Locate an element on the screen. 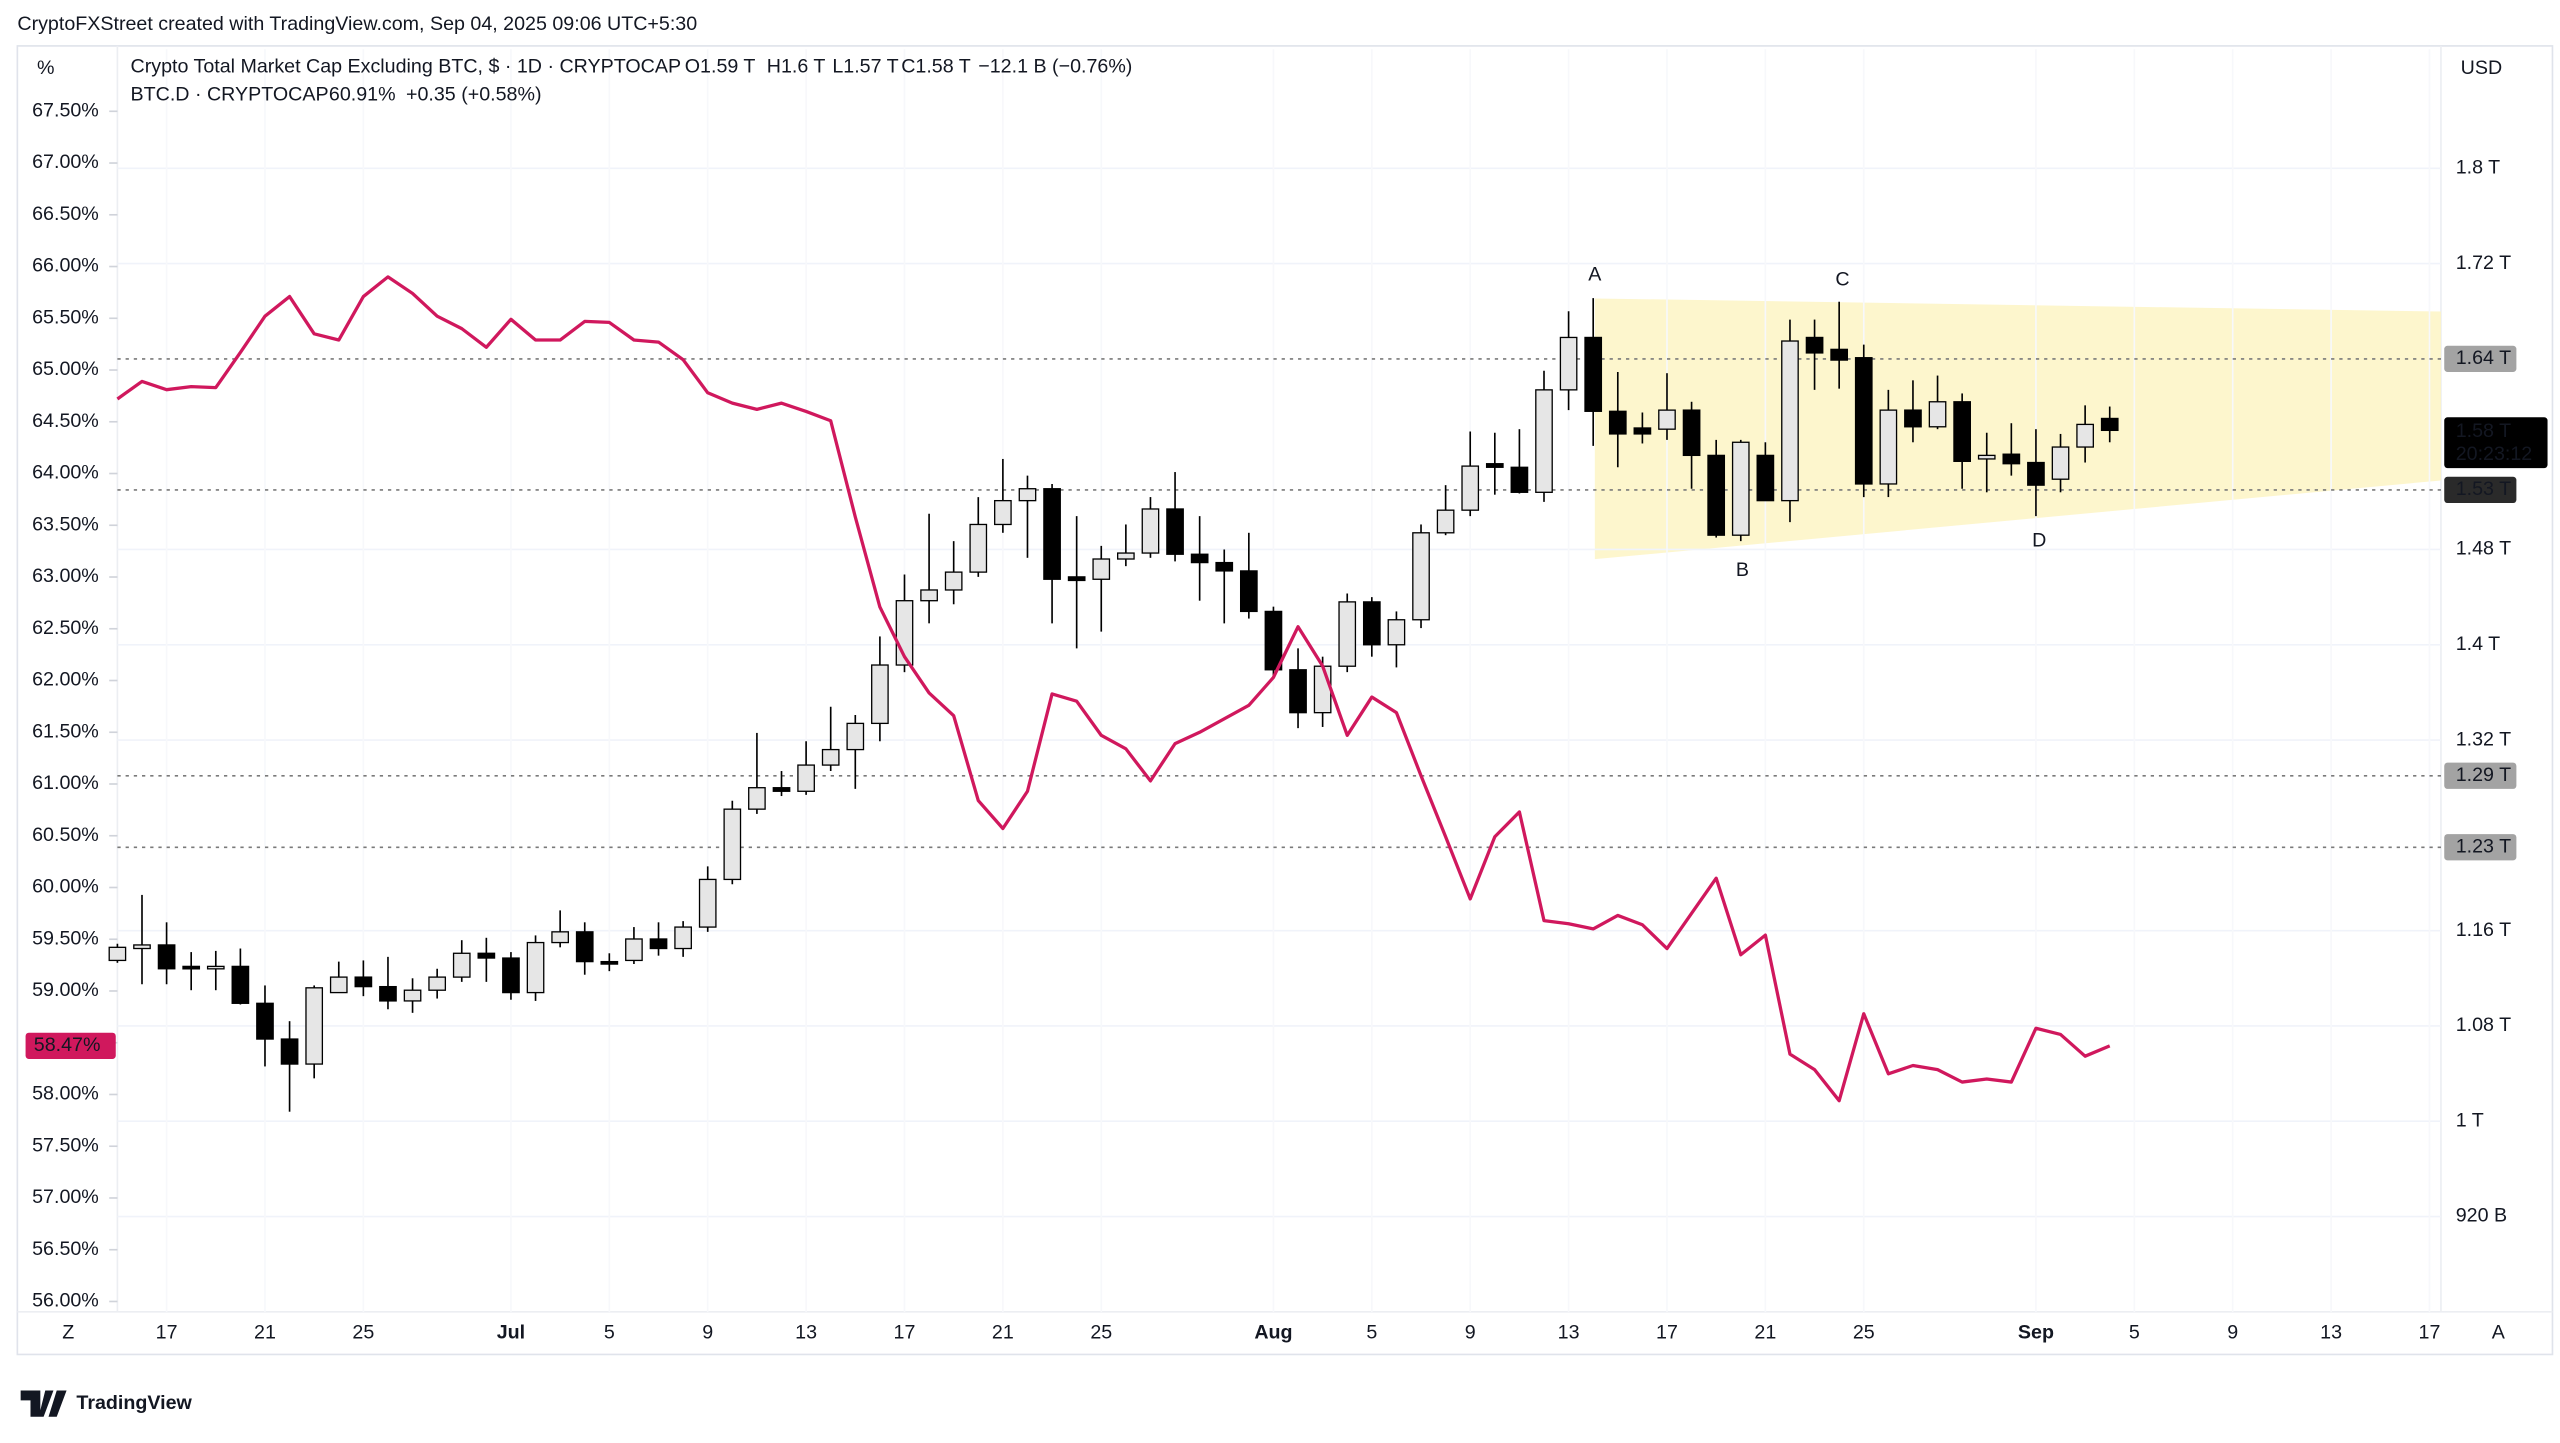 This screenshot has width=2560, height=1443. level-tag is located at coordinates (2480, 847).